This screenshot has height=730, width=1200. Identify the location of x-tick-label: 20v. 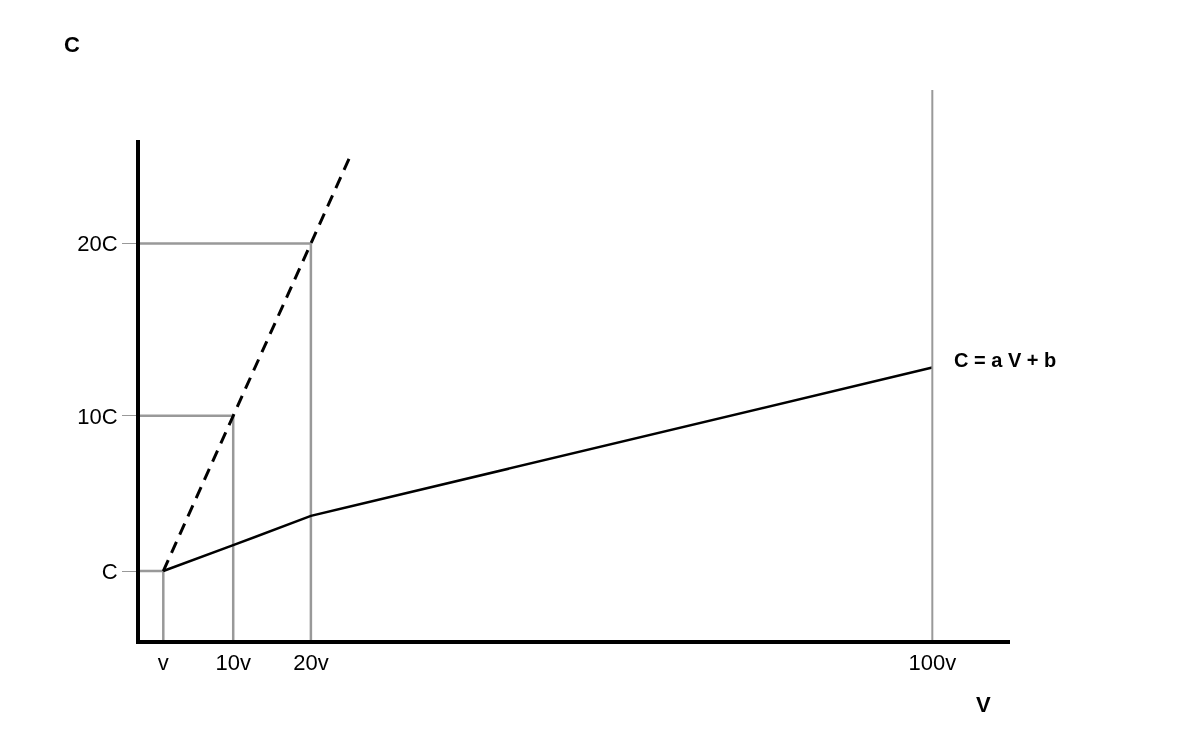
(311, 663).